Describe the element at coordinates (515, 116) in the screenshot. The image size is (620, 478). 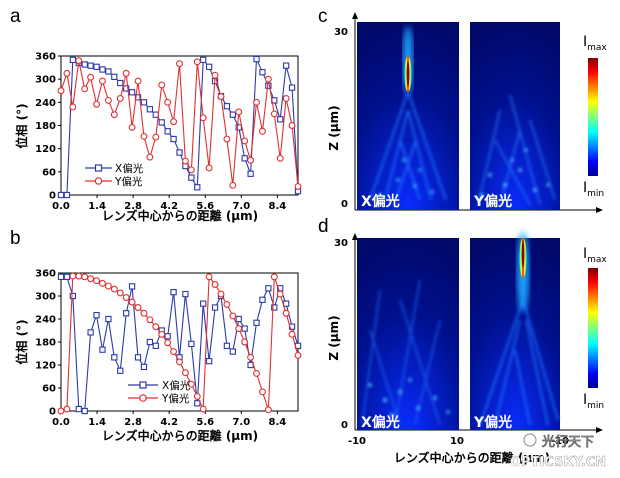
I see `heatmap-c-y-panel: Y偏光` at that location.